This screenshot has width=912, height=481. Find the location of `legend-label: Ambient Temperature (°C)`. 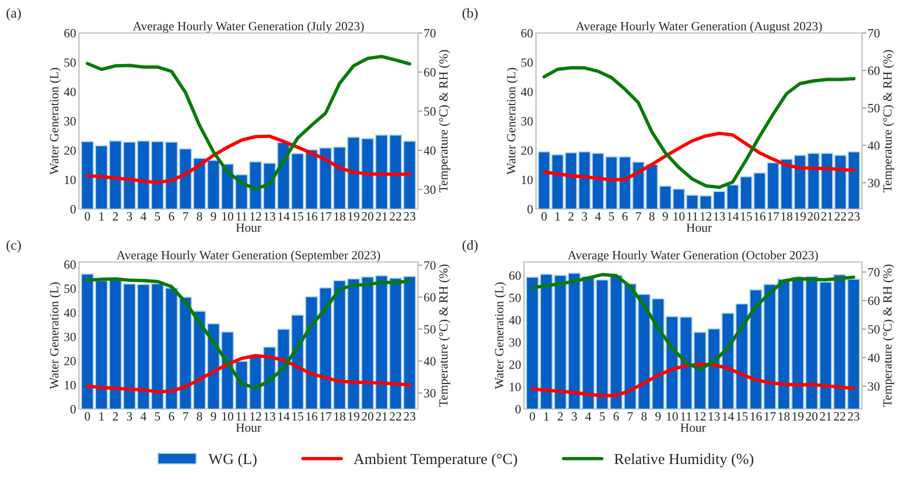

legend-label: Ambient Temperature (°C) is located at coordinates (436, 460).